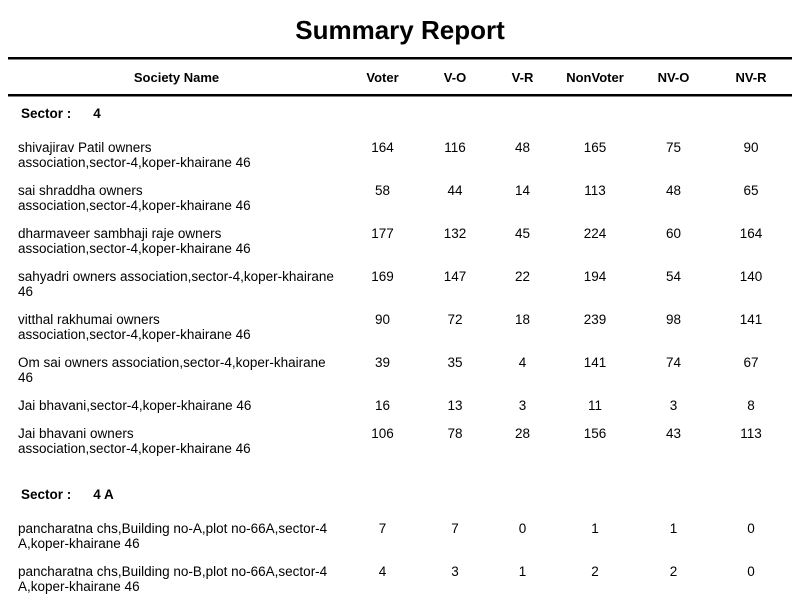  What do you see at coordinates (382, 433) in the screenshot?
I see `voter-cell: 106` at bounding box center [382, 433].